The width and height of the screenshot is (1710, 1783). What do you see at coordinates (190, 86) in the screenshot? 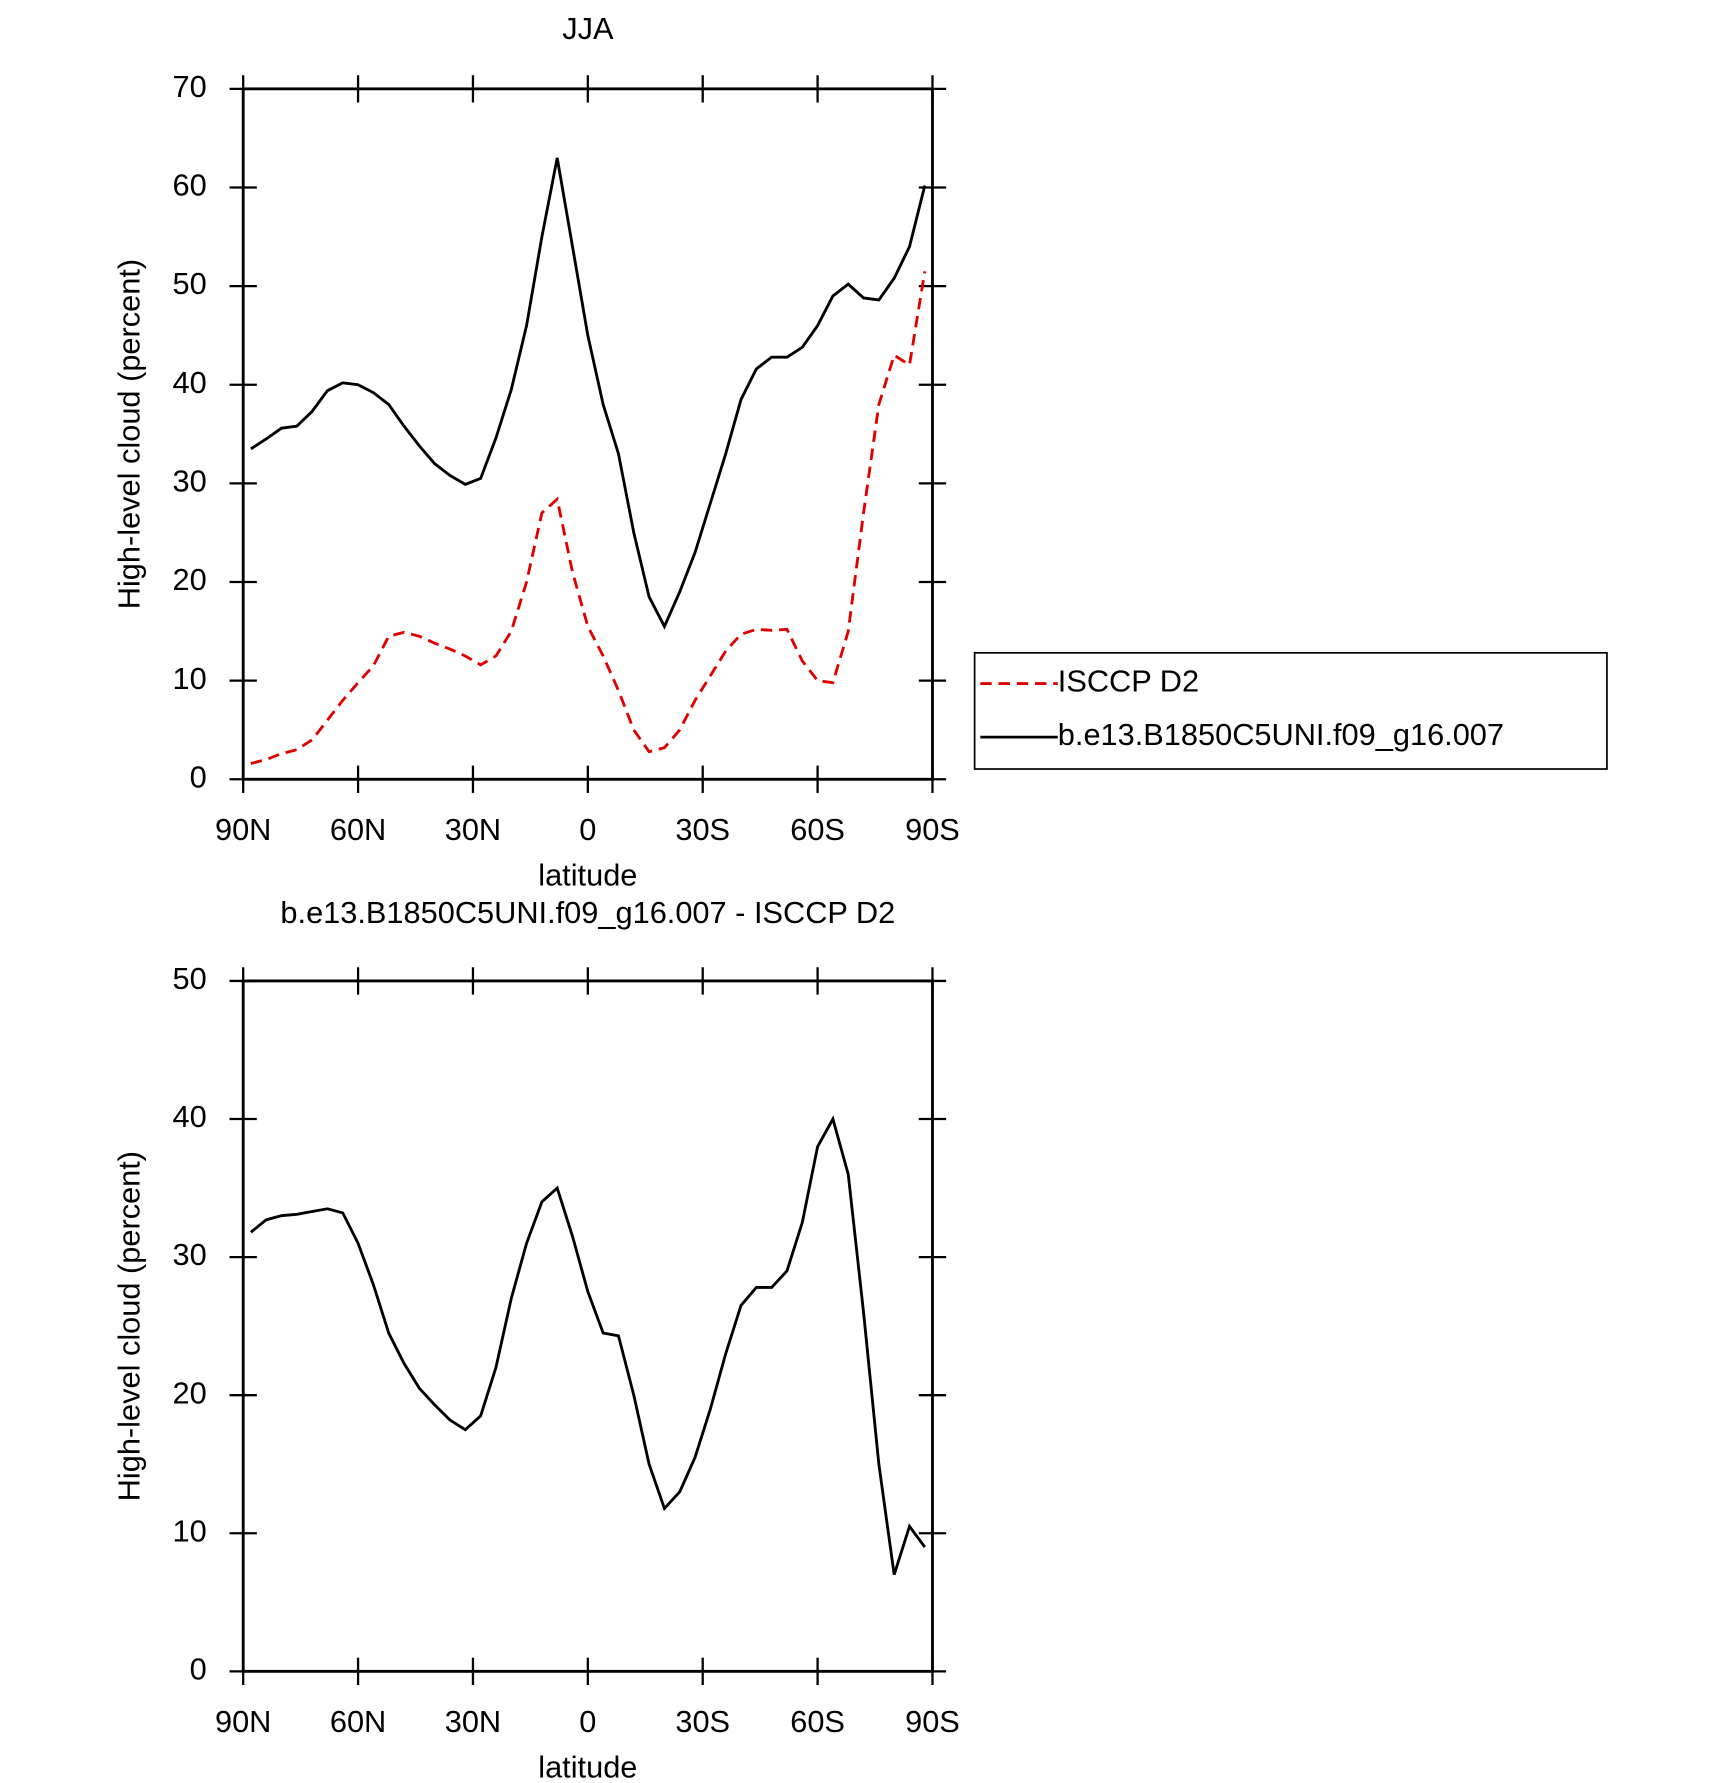
I see `y-tick-label: 70` at bounding box center [190, 86].